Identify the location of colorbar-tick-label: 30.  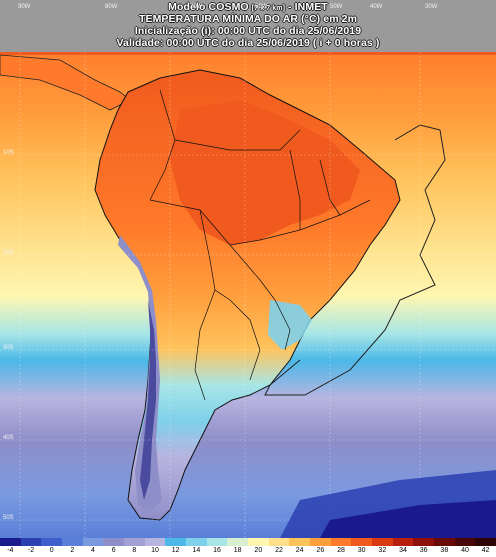
(361, 550).